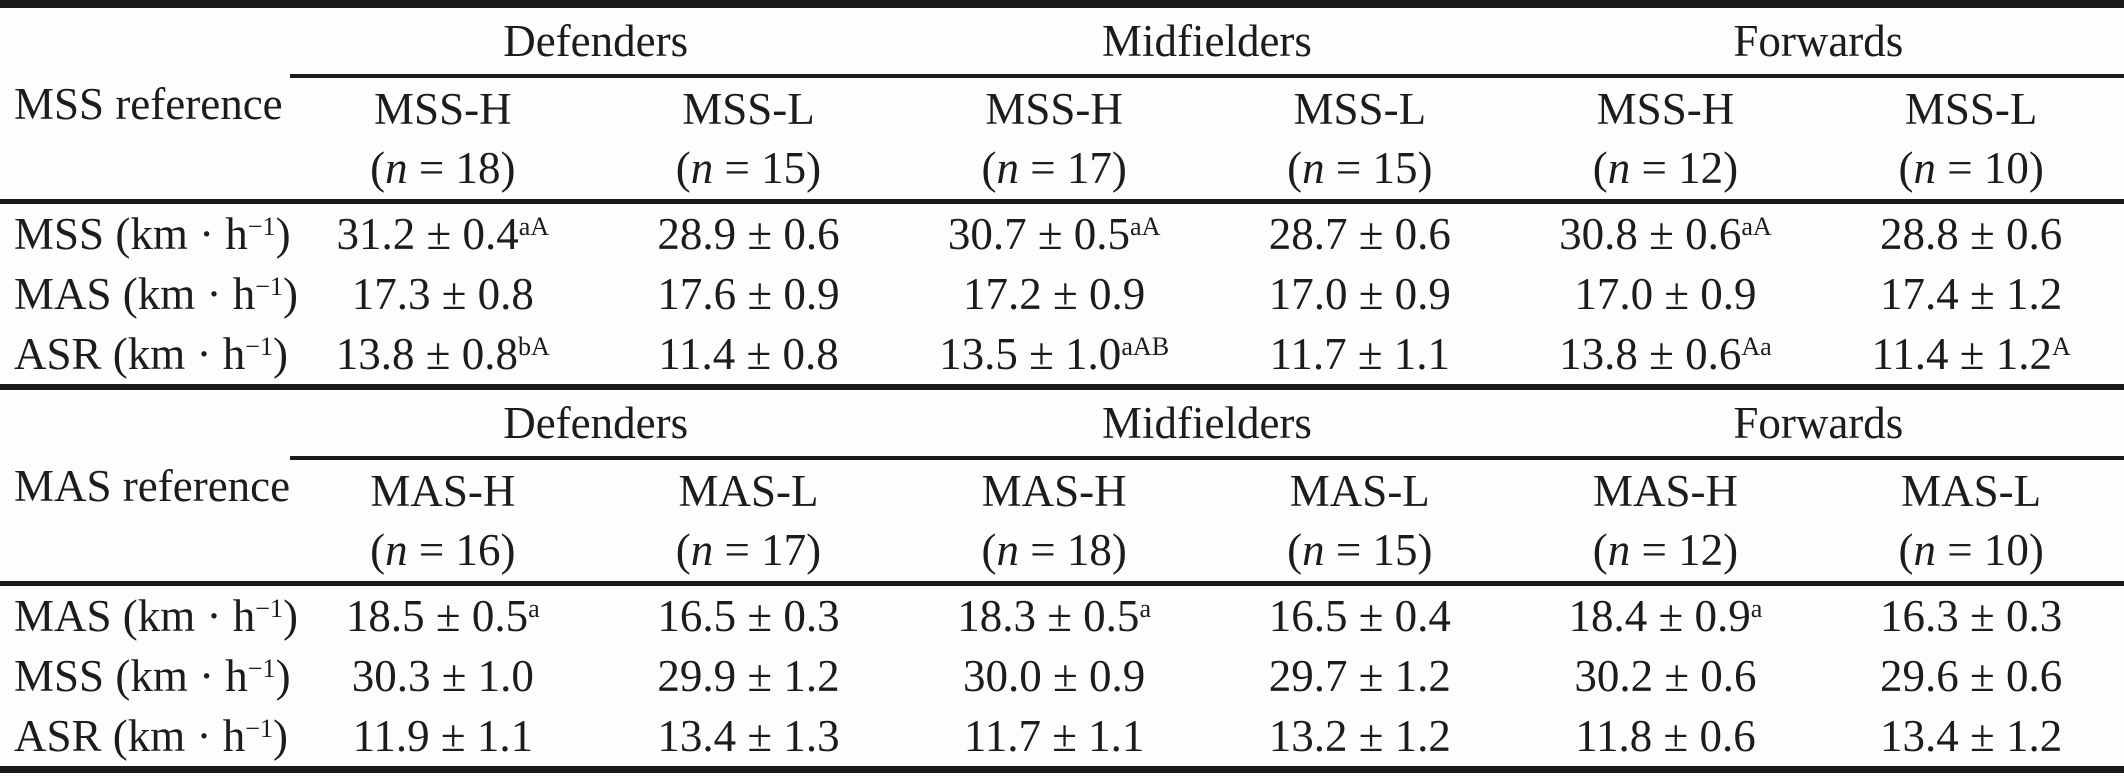 The height and width of the screenshot is (776, 2124). Describe the element at coordinates (58, 736) in the screenshot. I see `metric-name: ASR` at that location.